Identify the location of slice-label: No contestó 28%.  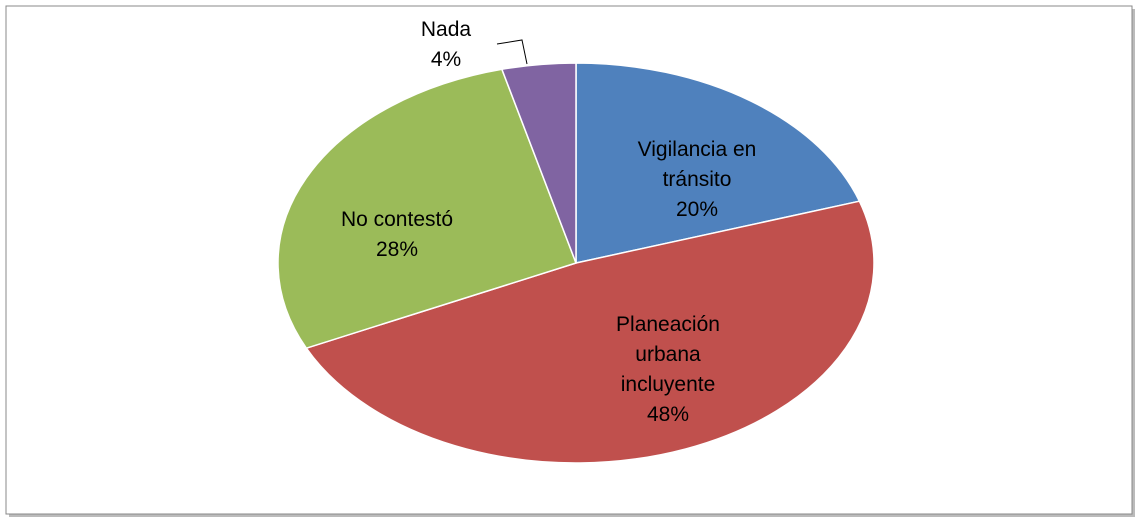
(397, 235).